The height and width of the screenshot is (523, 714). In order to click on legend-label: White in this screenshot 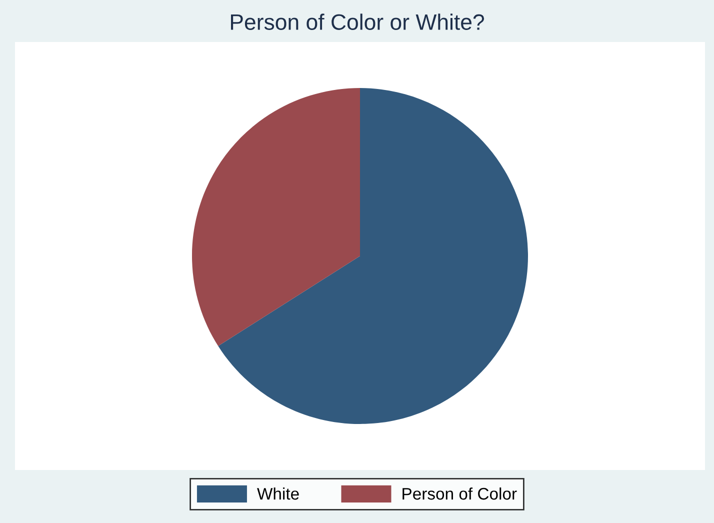, I will do `click(278, 493)`.